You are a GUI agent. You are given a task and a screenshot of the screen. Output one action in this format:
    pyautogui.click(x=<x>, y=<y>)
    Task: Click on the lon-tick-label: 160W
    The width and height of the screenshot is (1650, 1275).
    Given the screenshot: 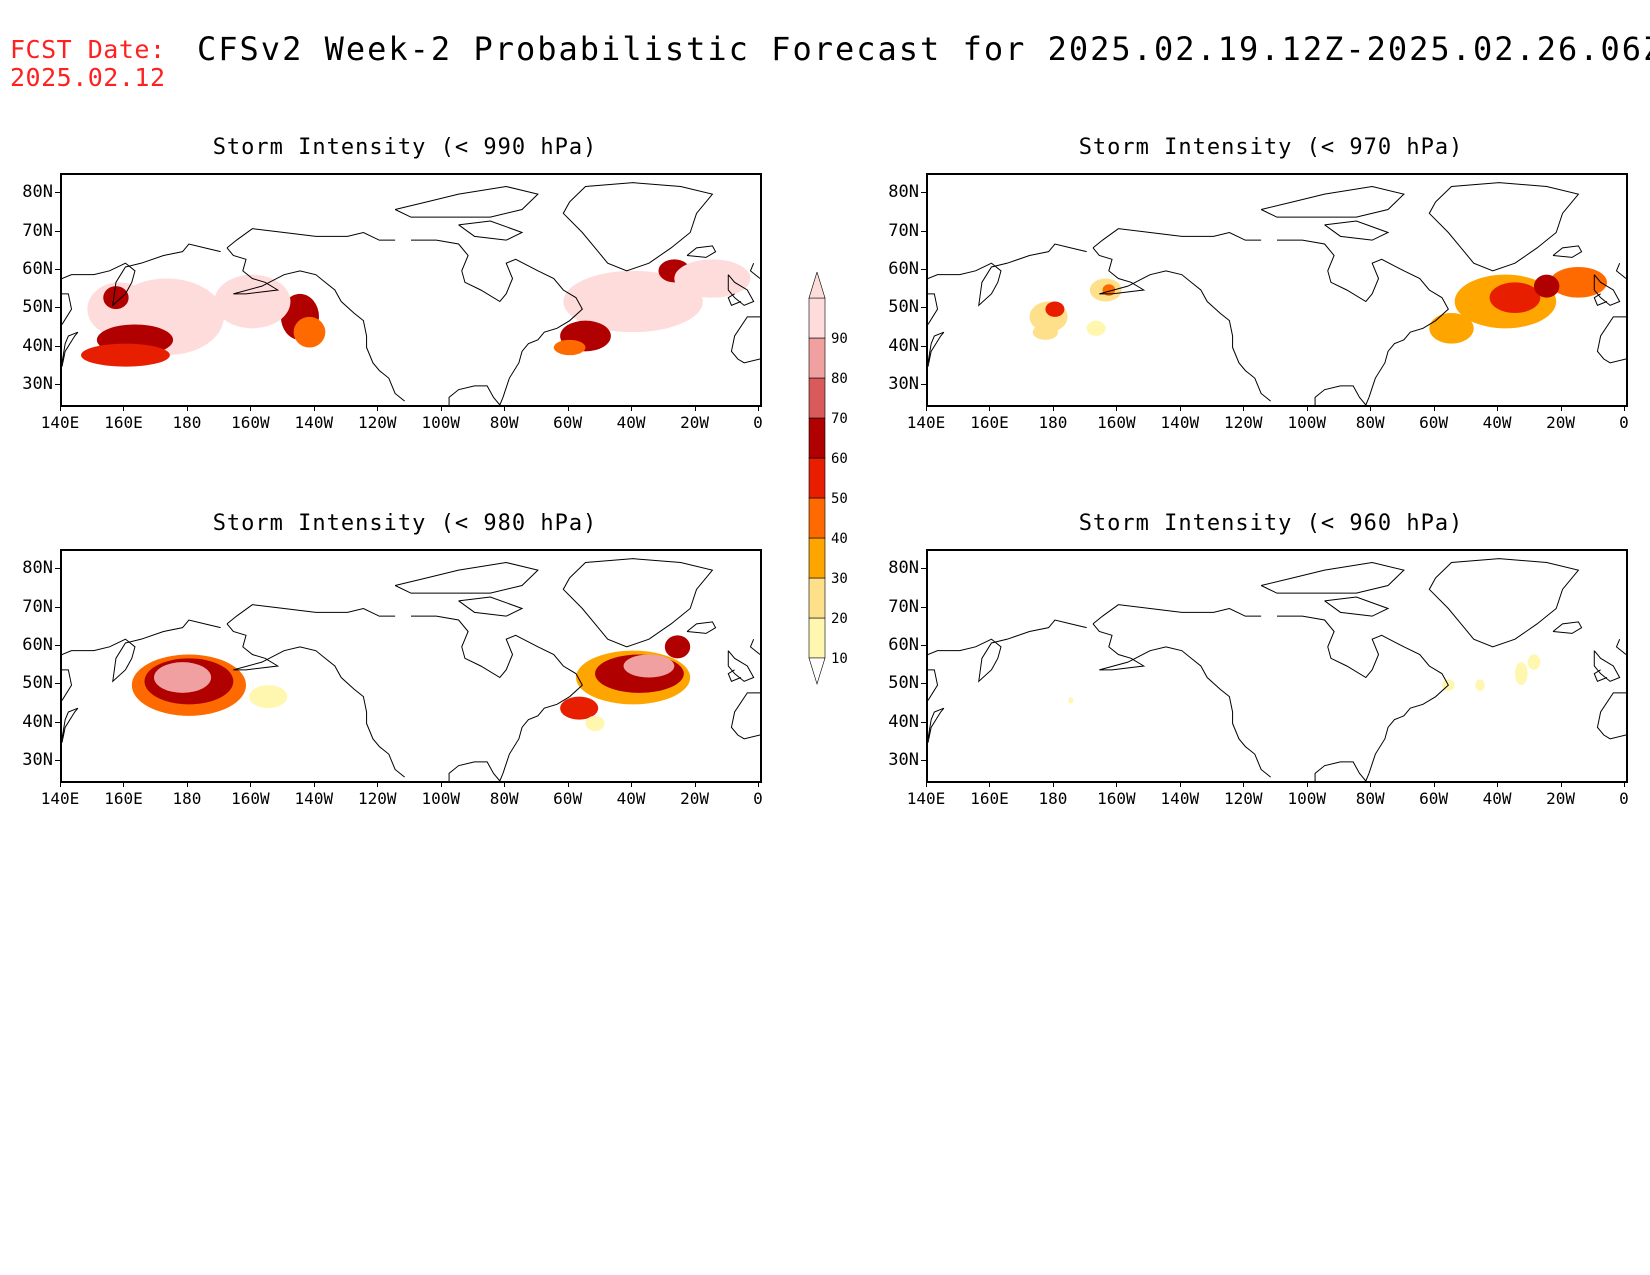 What is the action you would take?
    pyautogui.click(x=250, y=422)
    